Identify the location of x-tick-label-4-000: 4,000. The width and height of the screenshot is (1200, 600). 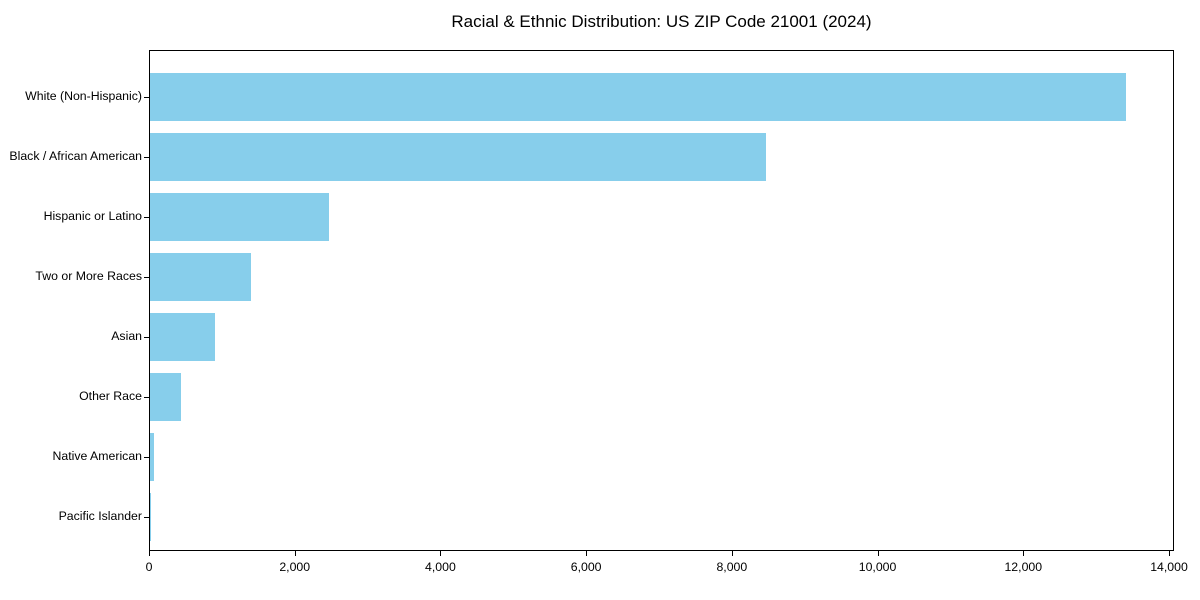
(440, 567).